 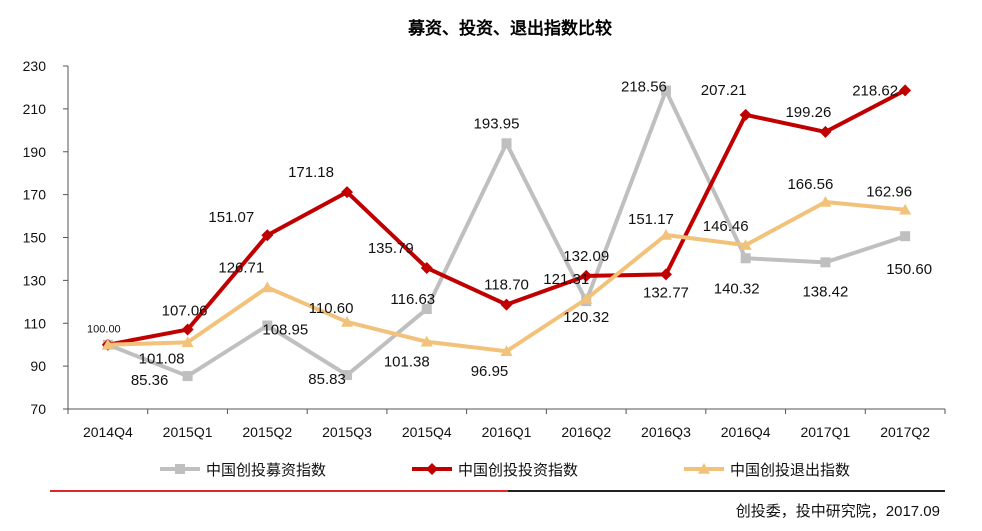 What do you see at coordinates (666, 292) in the screenshot?
I see `data-label: 132.77` at bounding box center [666, 292].